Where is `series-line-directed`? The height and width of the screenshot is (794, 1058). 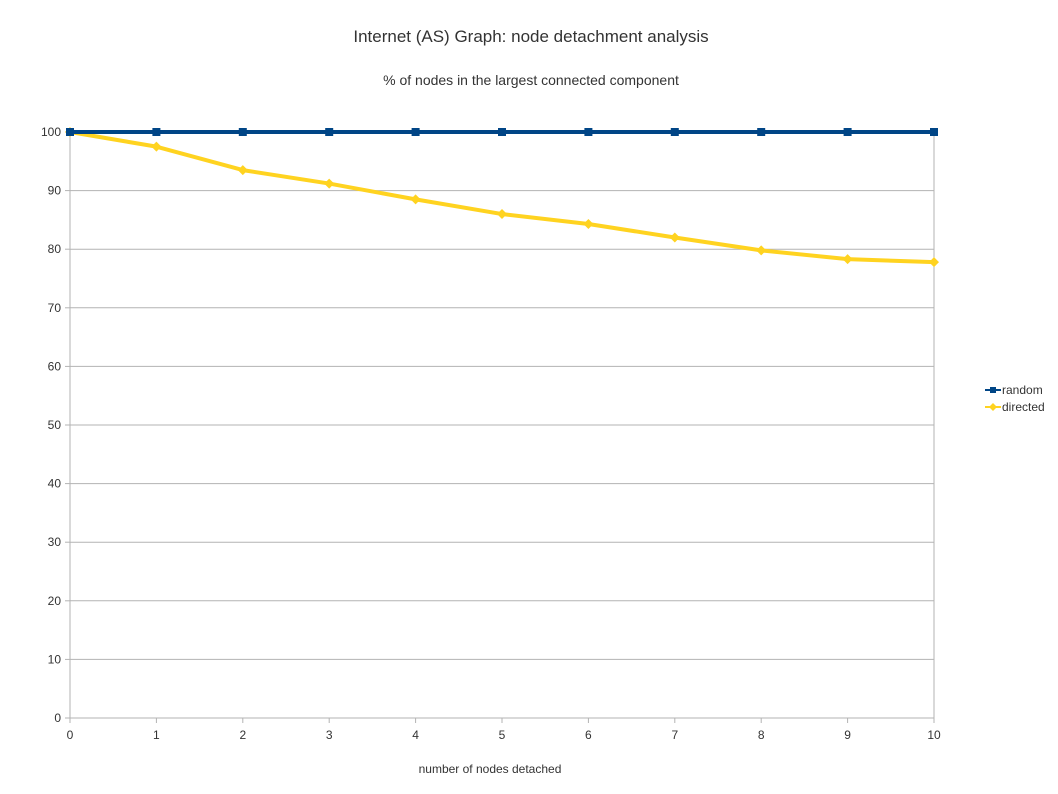
series-line-directed is located at coordinates (502, 197).